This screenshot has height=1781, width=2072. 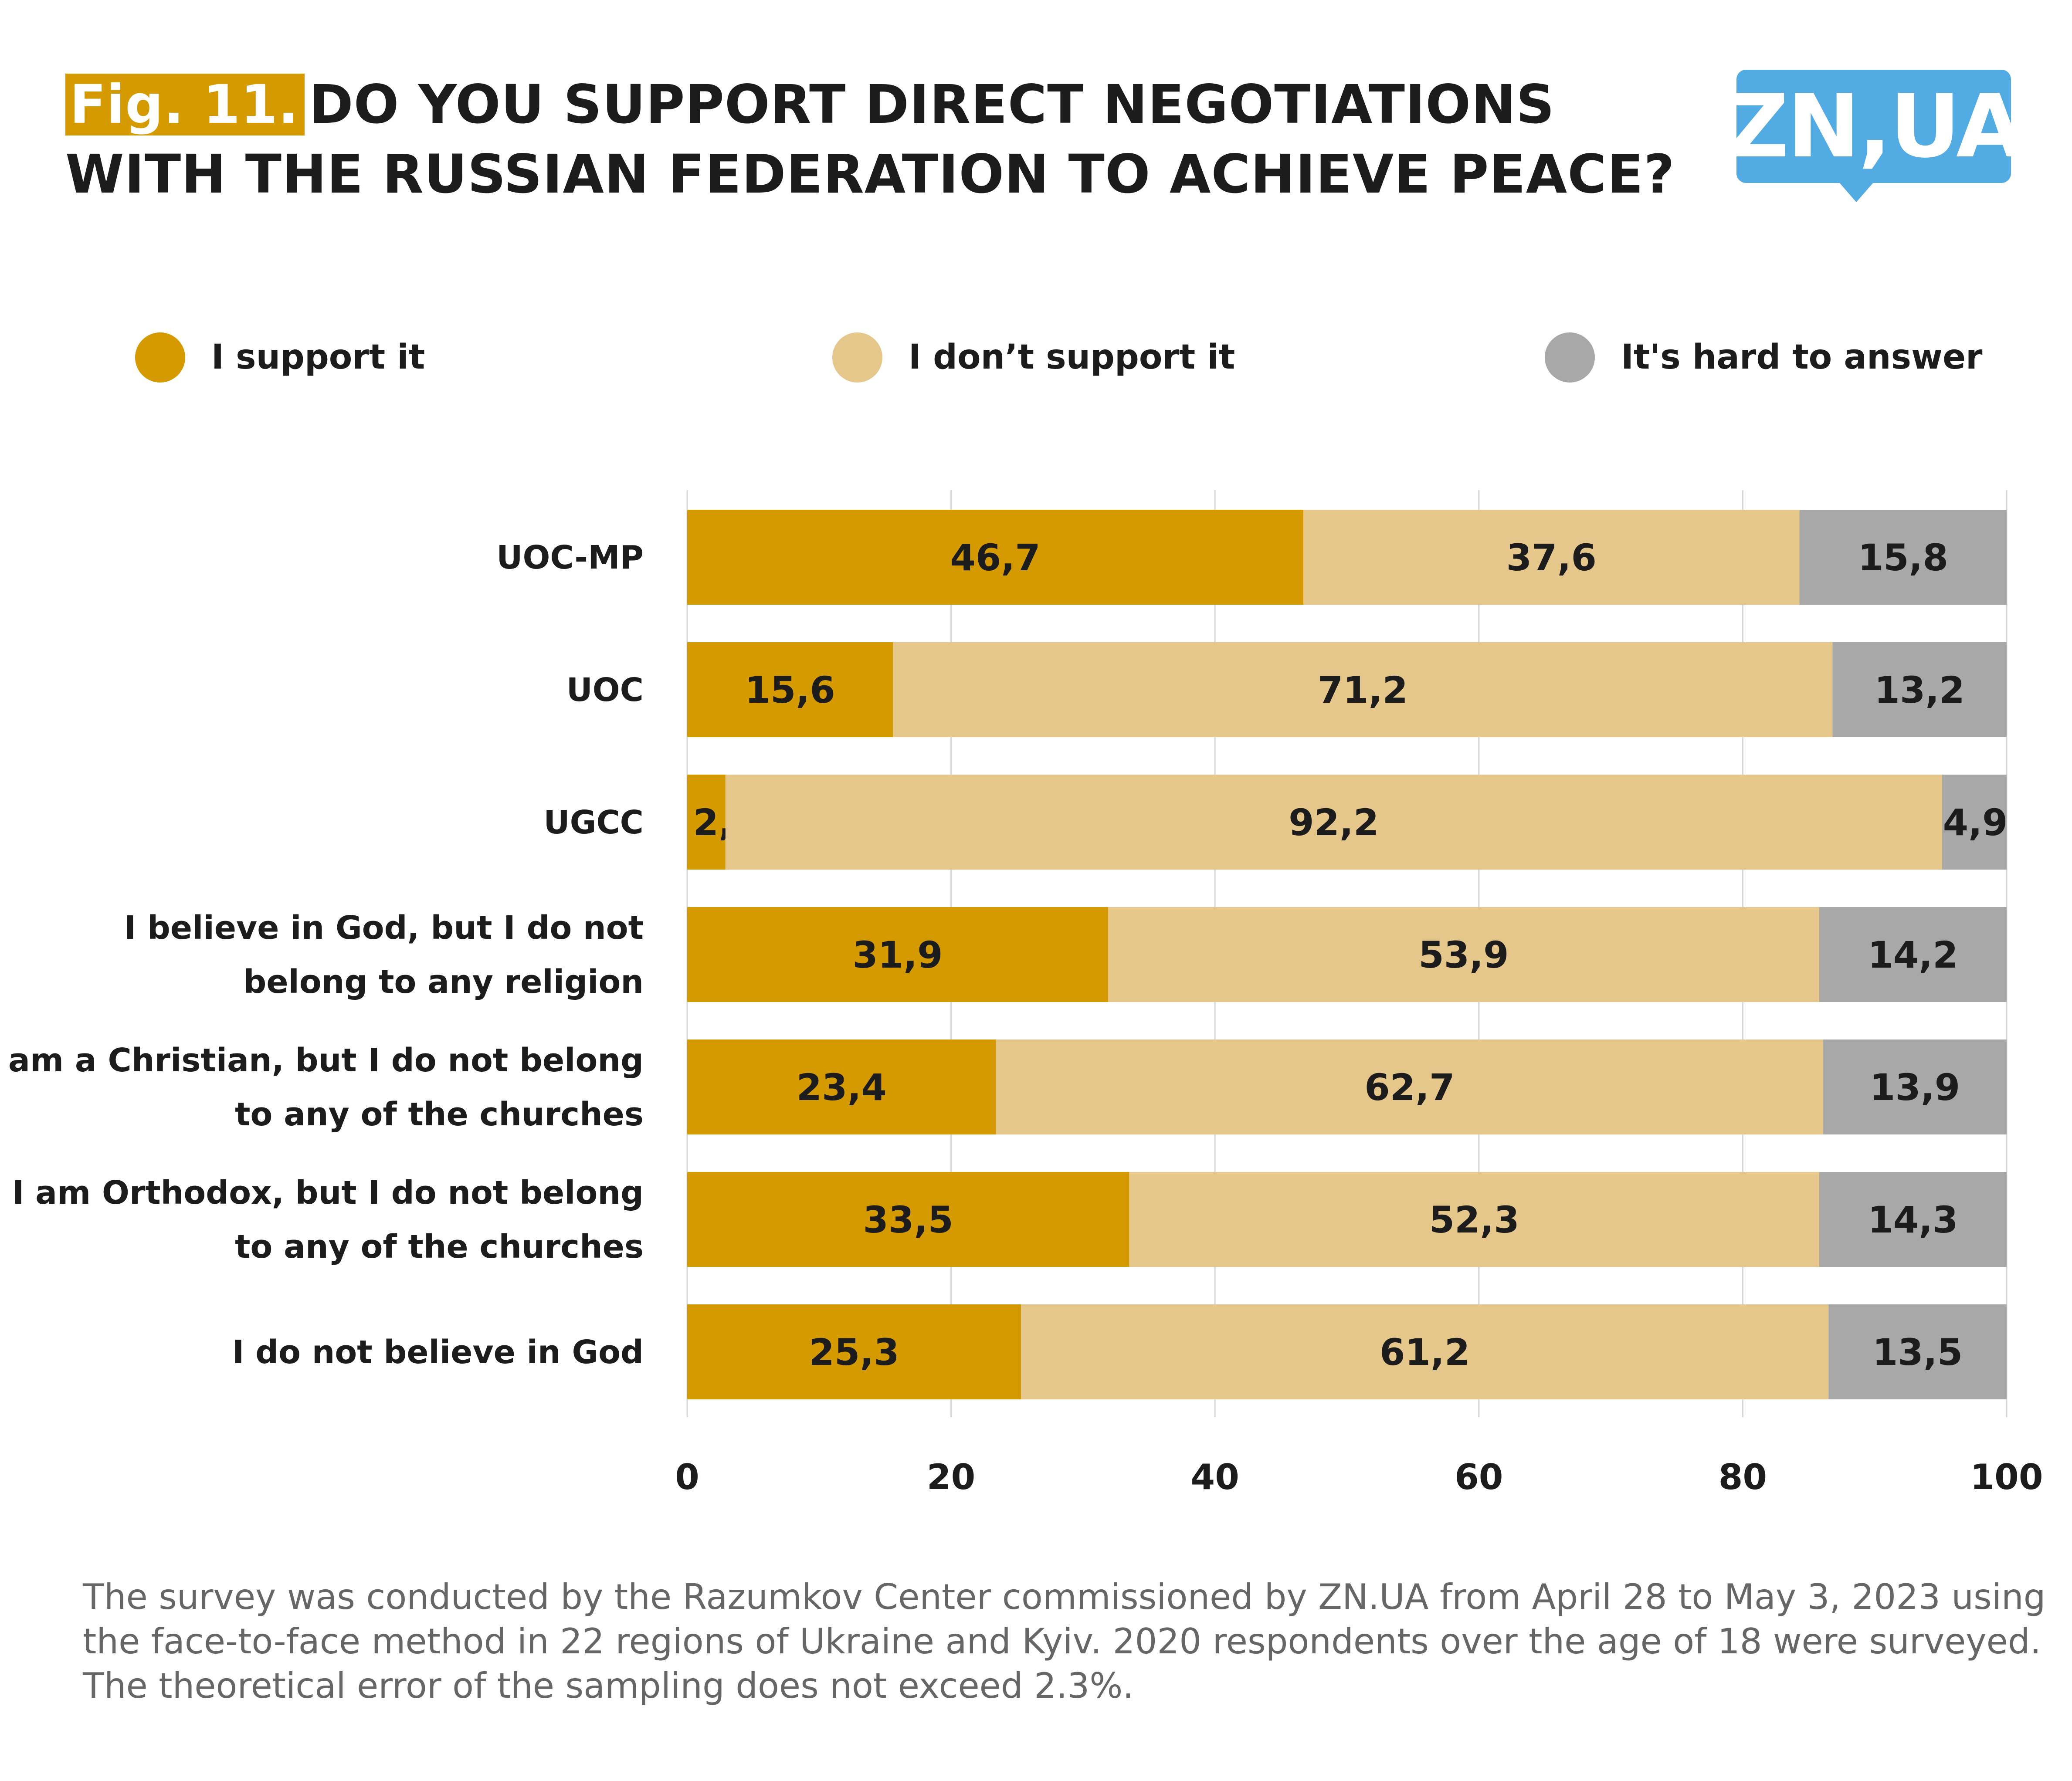 I want to click on data-label: 31,9, so click(x=897, y=955).